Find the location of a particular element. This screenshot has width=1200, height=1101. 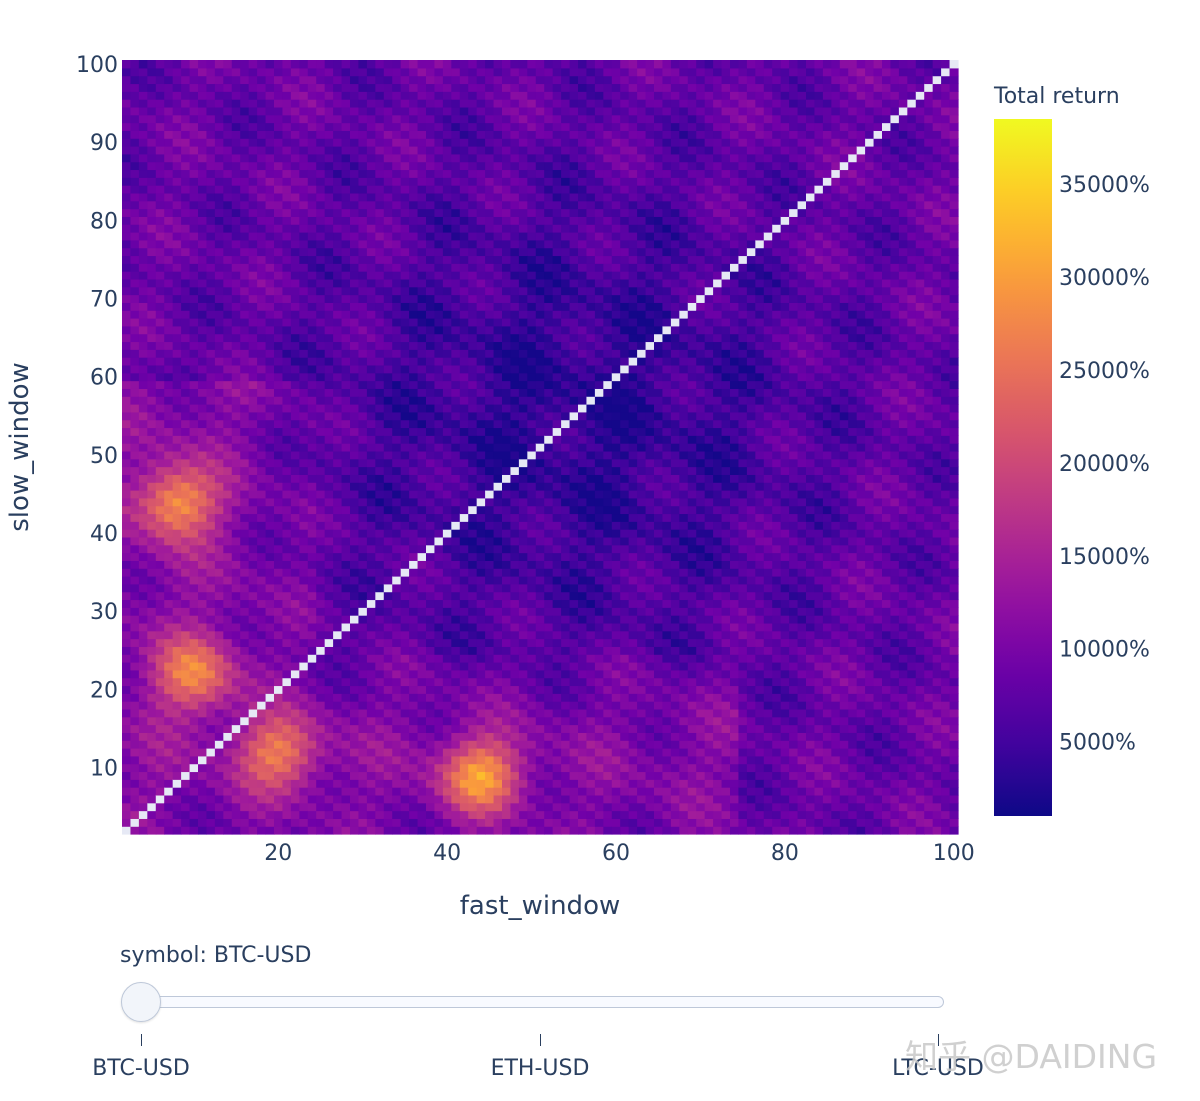

diagonal-cell is located at coordinates (304, 666).